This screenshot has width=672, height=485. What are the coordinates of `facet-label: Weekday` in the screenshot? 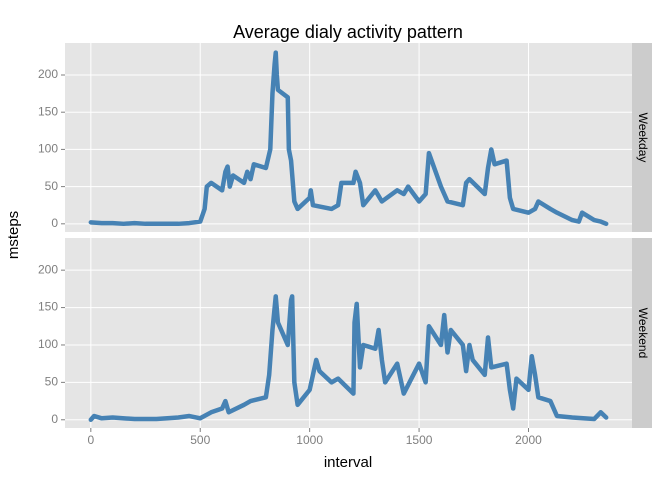 It's located at (643, 138).